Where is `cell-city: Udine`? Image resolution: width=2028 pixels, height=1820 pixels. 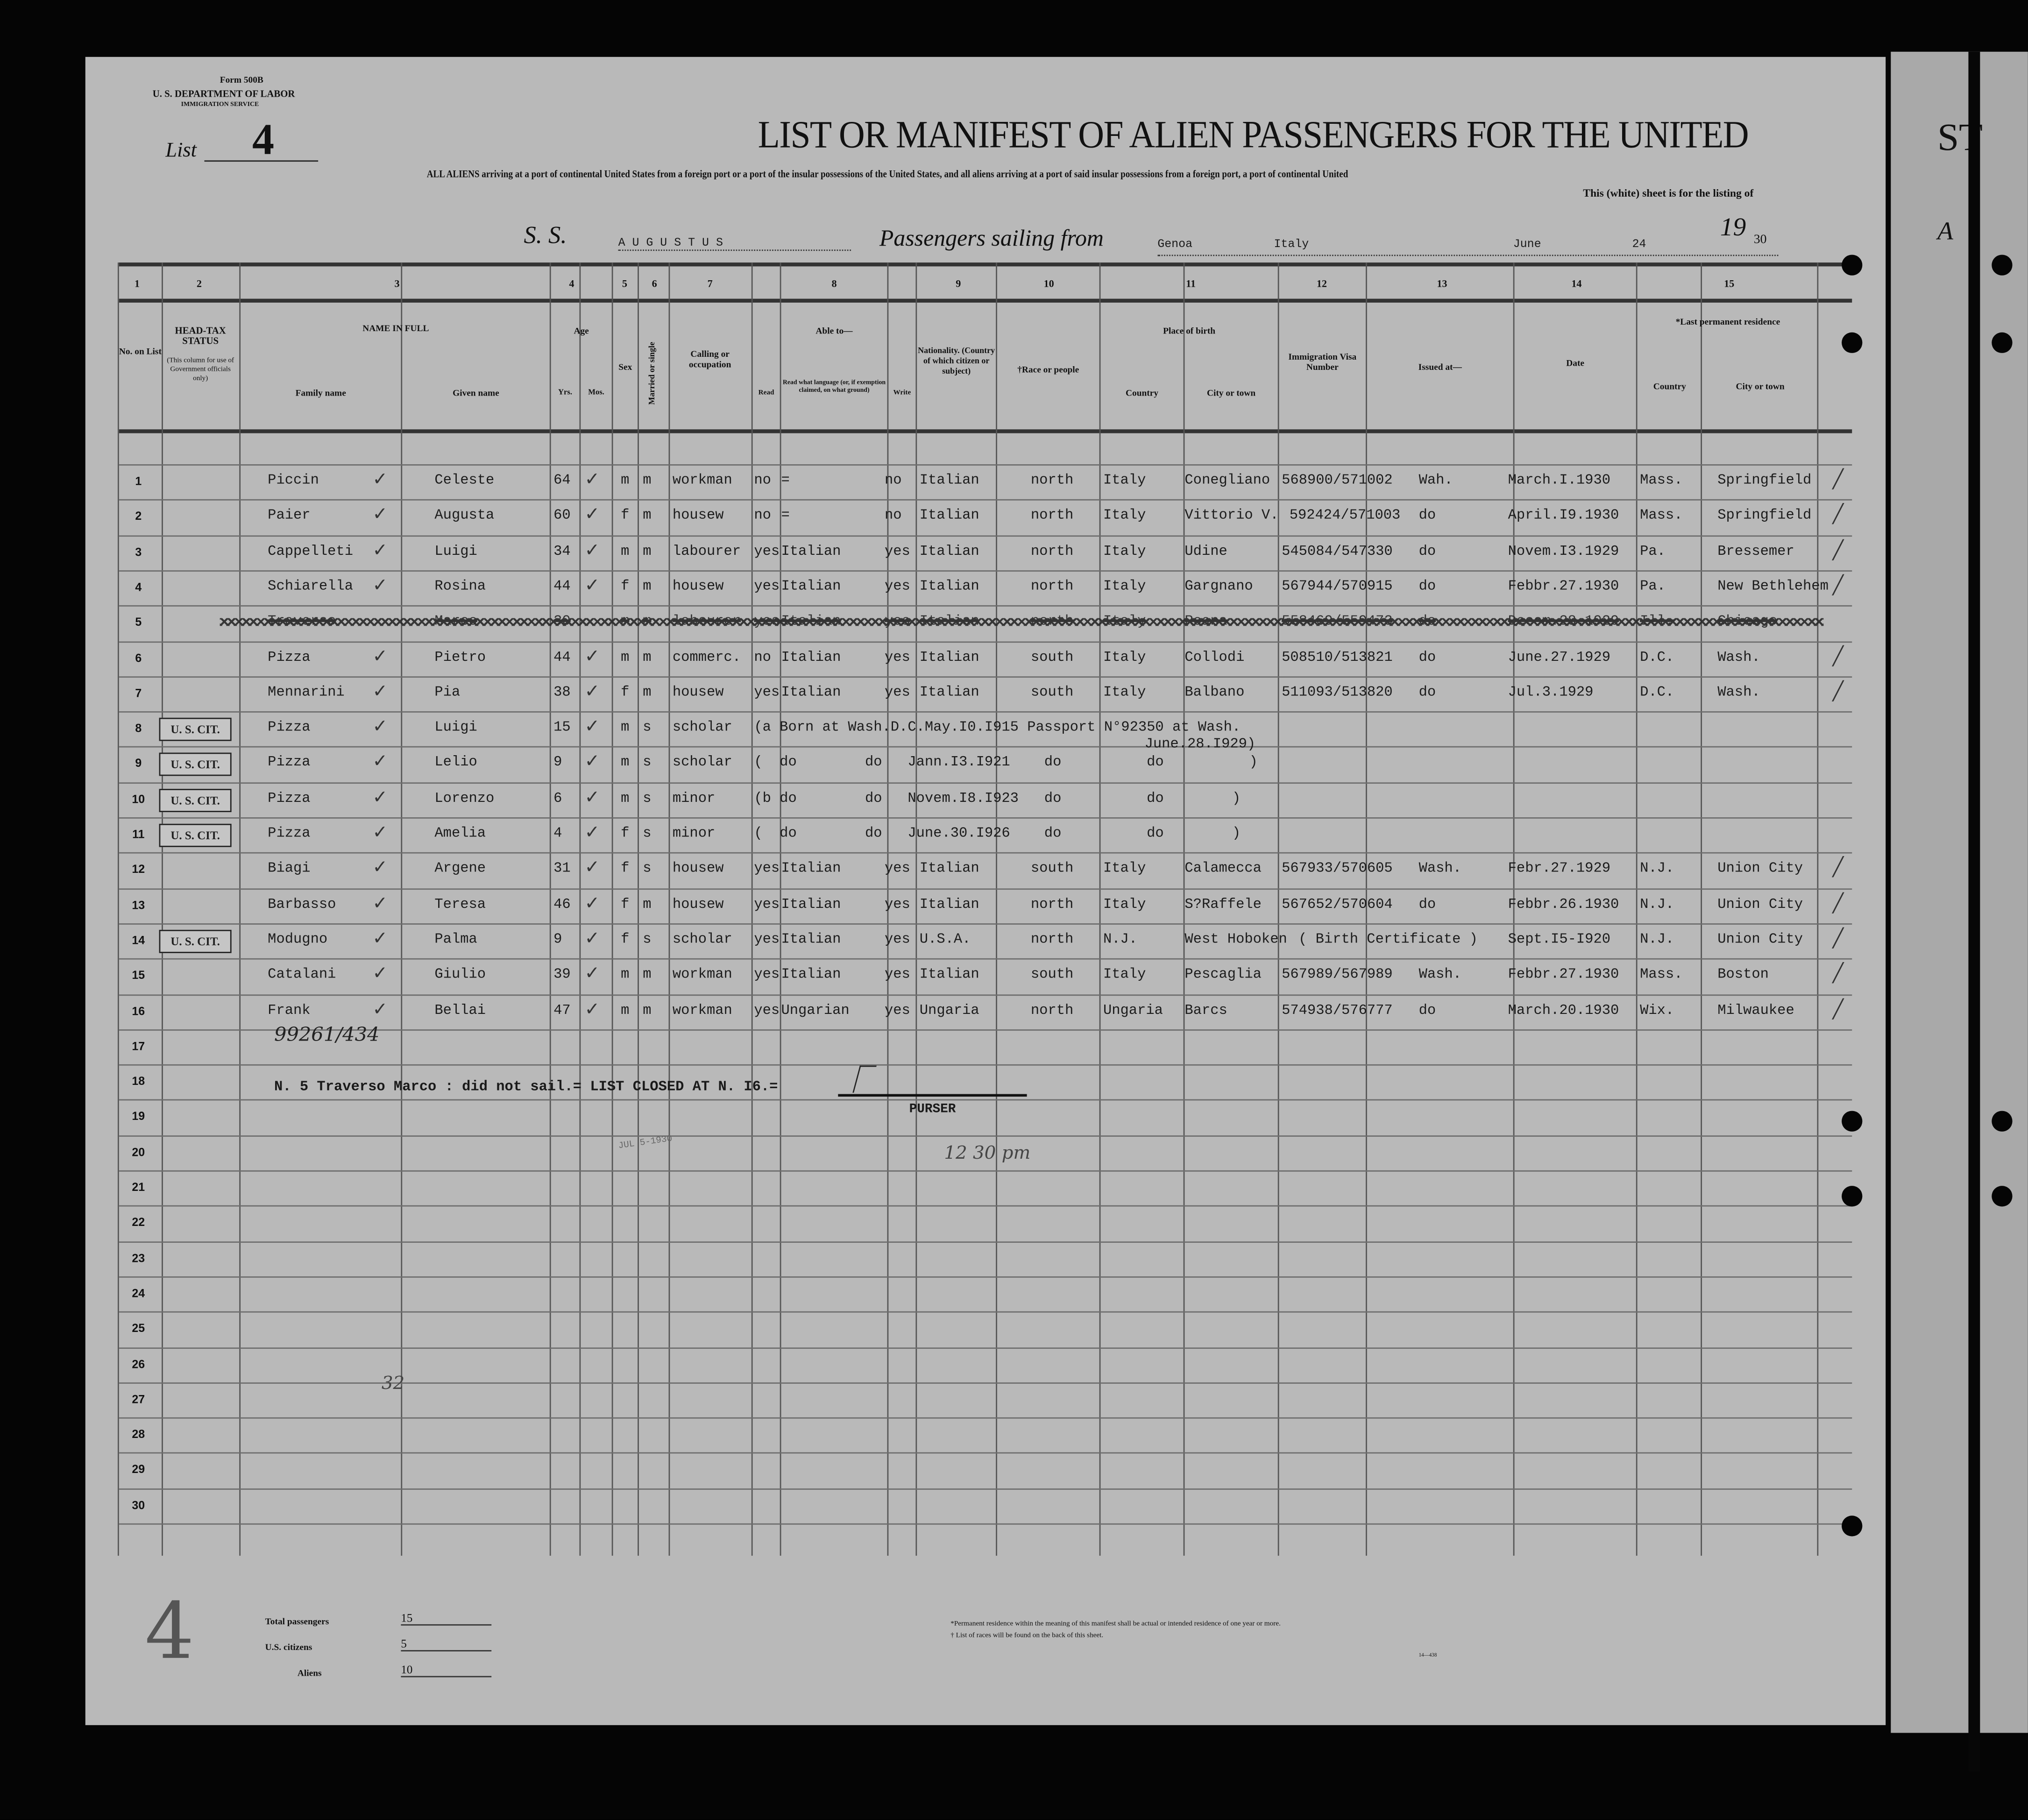
cell-city: Udine is located at coordinates (1205, 551).